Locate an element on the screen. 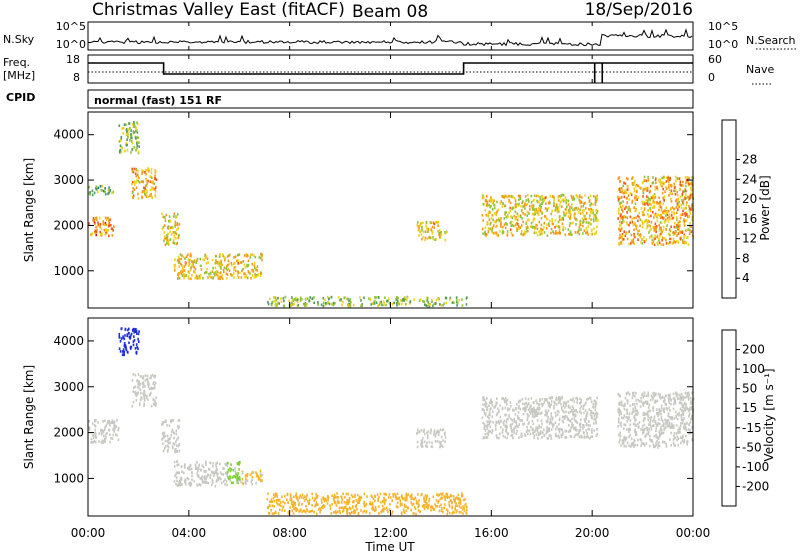 The width and height of the screenshot is (800, 554). freq-tick-top: 18 is located at coordinates (73, 59).